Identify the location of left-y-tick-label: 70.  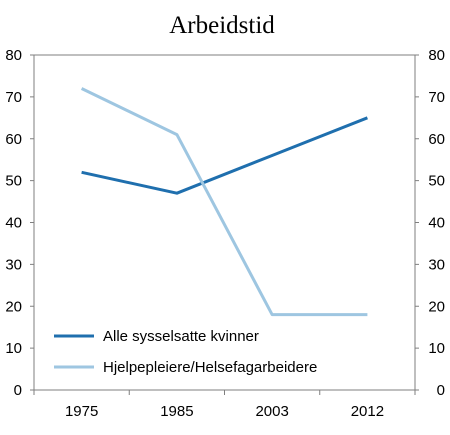
(13, 97).